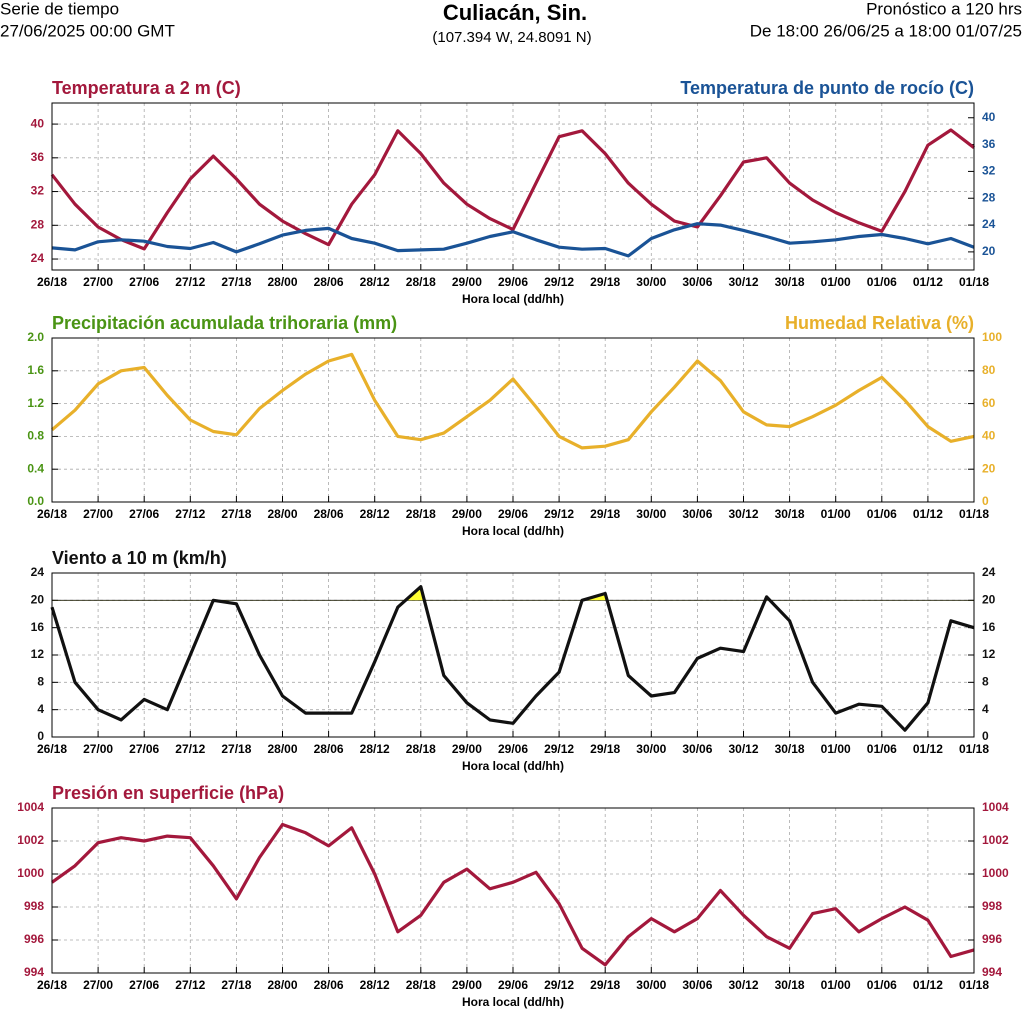  What do you see at coordinates (59, 9) in the screenshot?
I see `header-left: Serie de tiempo` at bounding box center [59, 9].